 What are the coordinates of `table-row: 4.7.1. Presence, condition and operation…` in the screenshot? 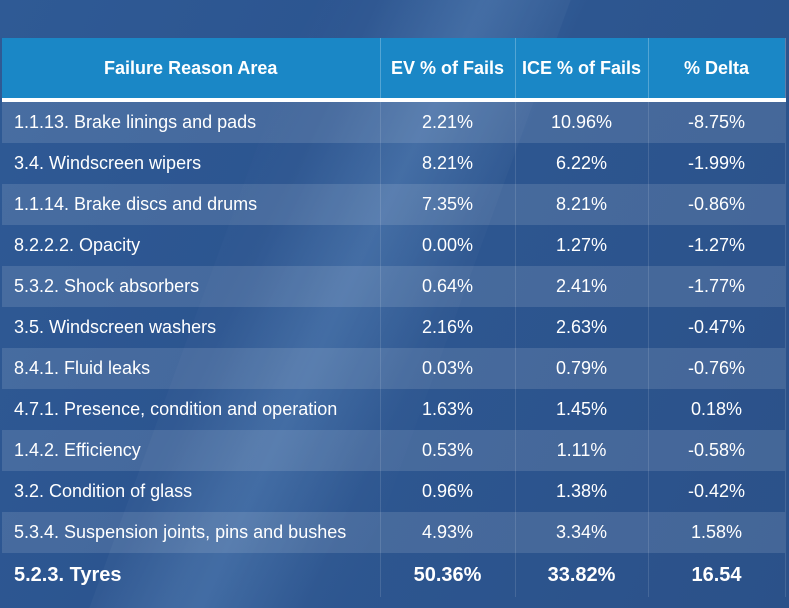 It's located at (394, 409).